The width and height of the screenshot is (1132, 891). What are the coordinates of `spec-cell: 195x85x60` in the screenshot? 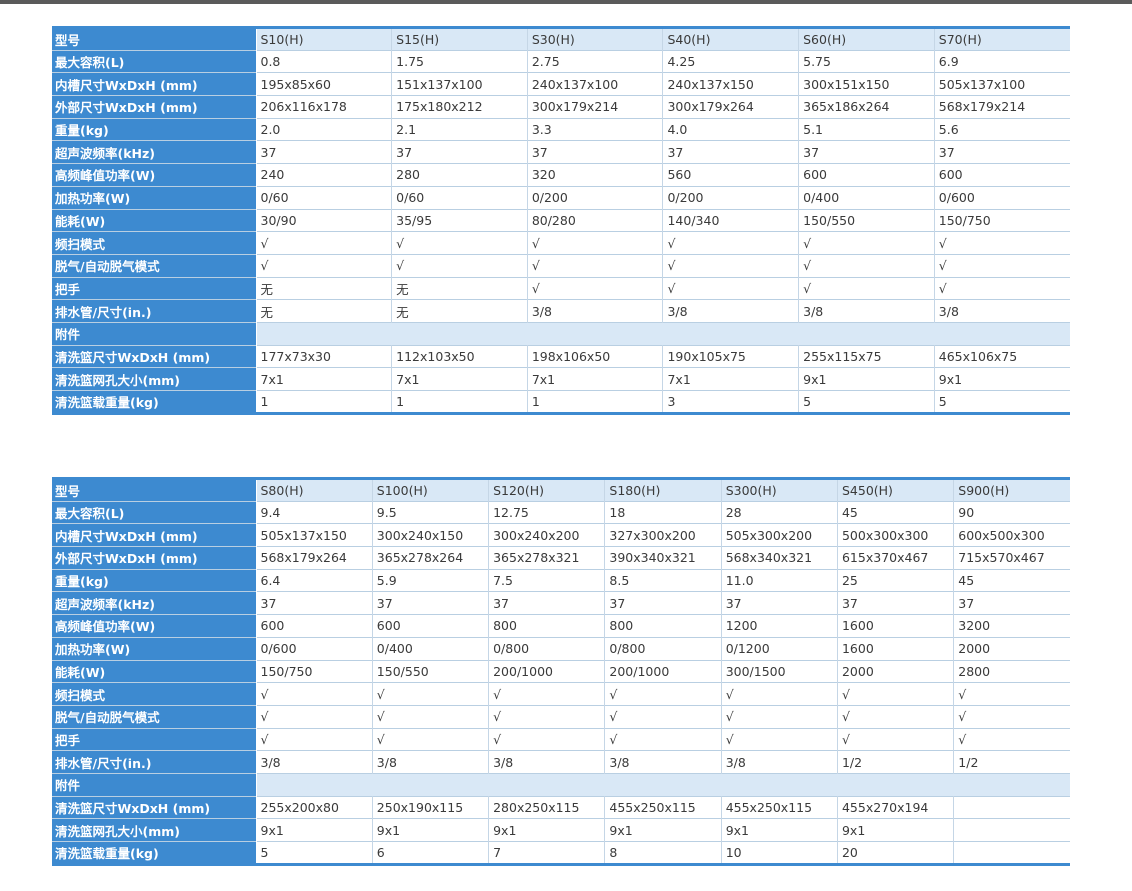 It's located at (323, 84).